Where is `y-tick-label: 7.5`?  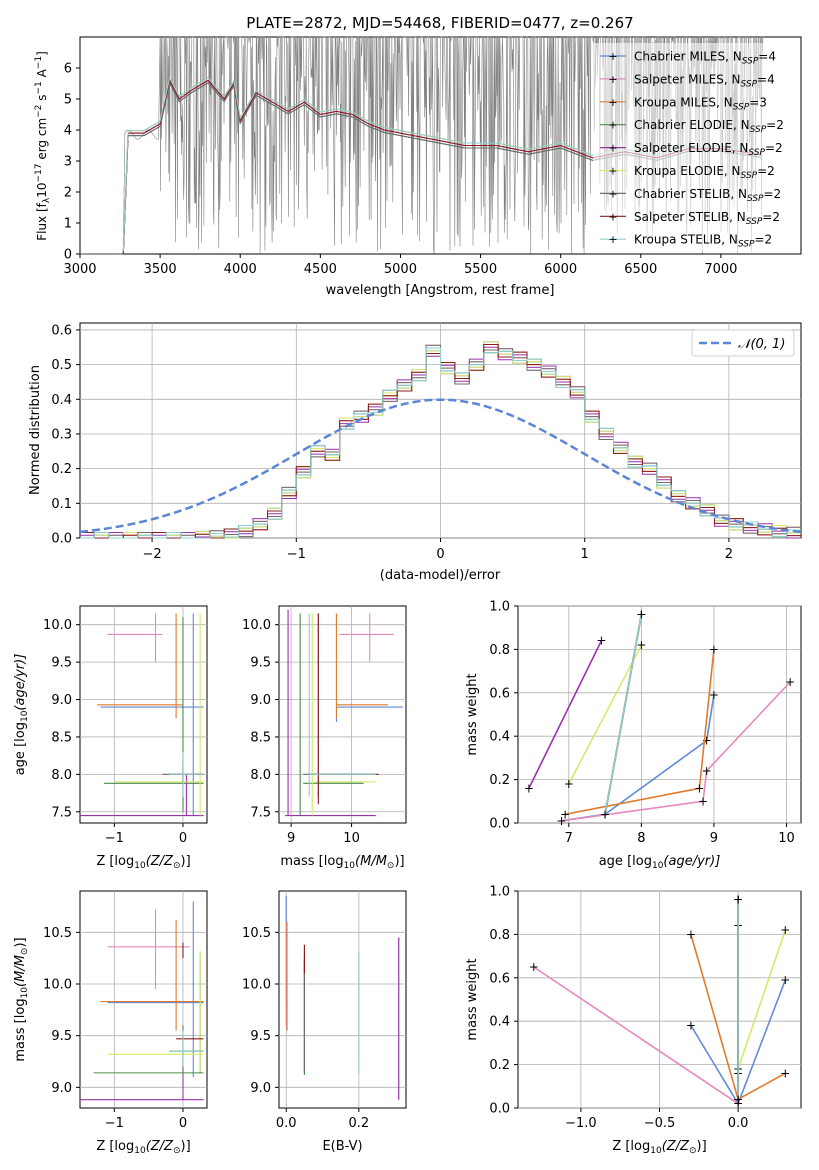
y-tick-label: 7.5 is located at coordinates (61, 812).